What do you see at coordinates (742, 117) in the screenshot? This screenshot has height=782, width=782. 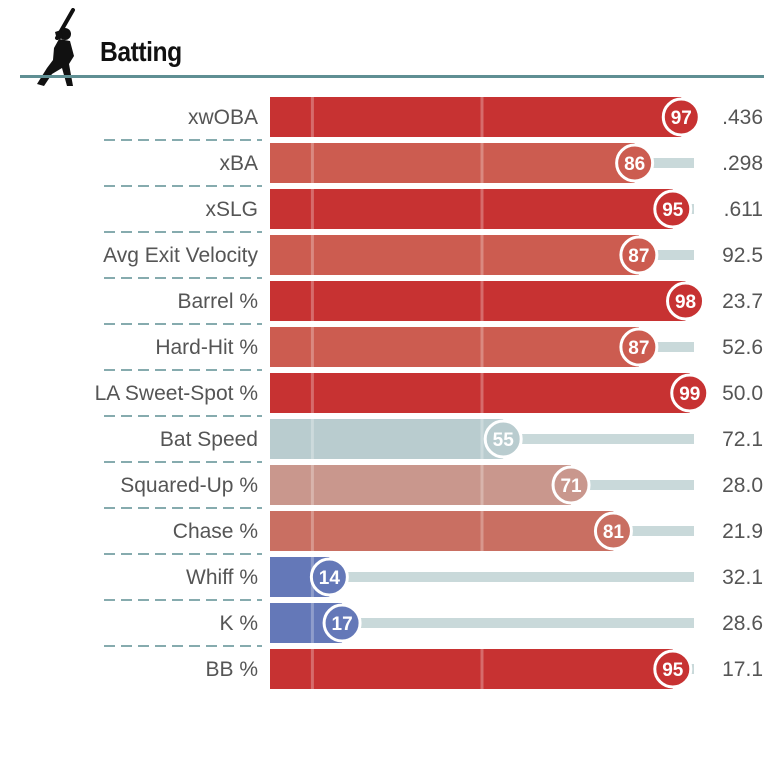 I see `metric-value: .436` at bounding box center [742, 117].